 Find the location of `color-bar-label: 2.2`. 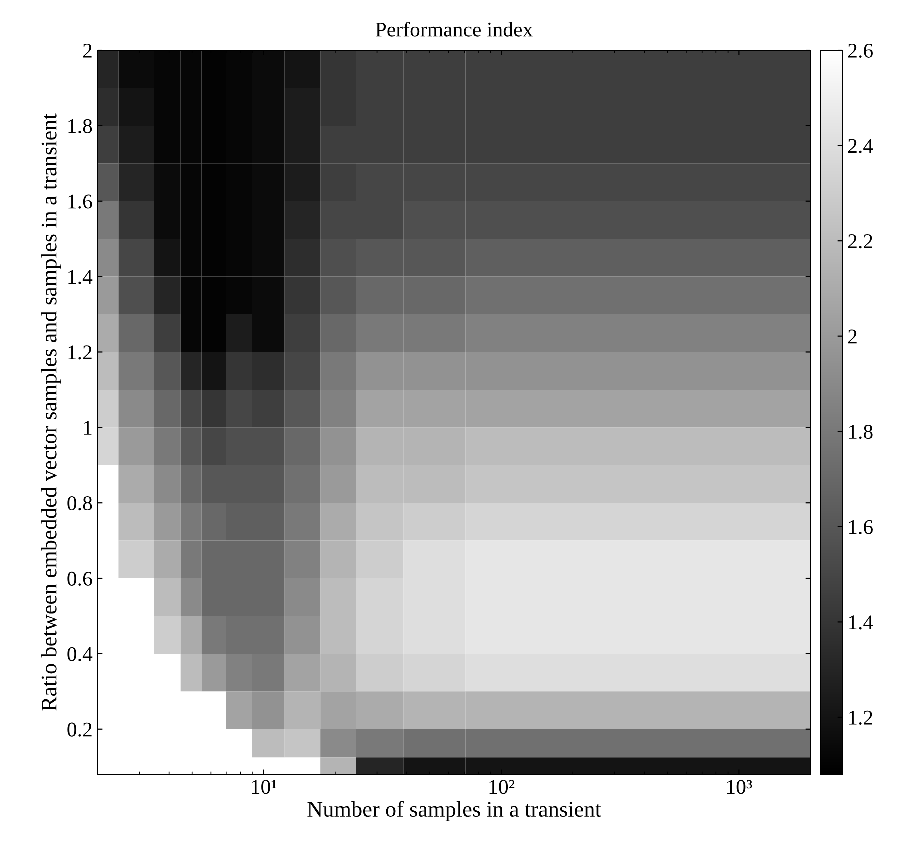

color-bar-label: 2.2 is located at coordinates (860, 241).